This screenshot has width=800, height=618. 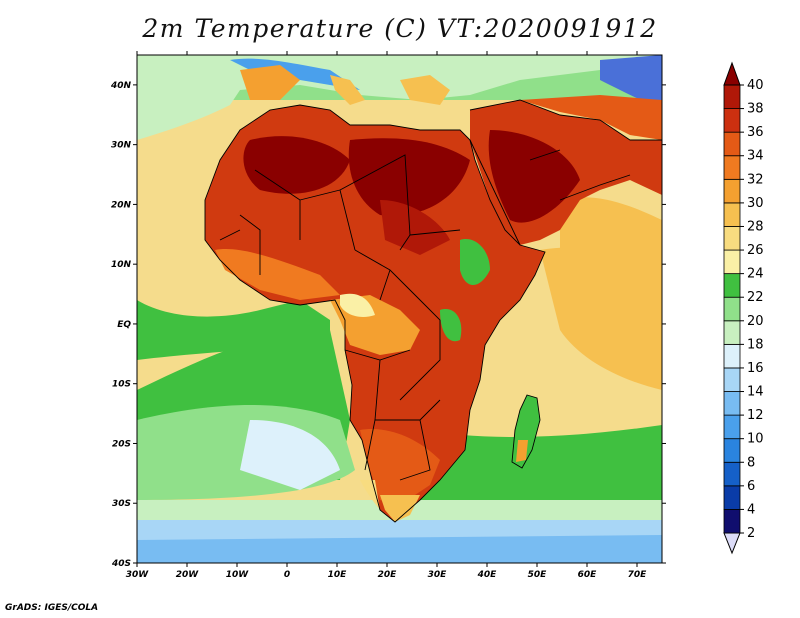 I want to click on map-title: 2m Temperature (C) VT:2020091912, so click(x=400, y=28).